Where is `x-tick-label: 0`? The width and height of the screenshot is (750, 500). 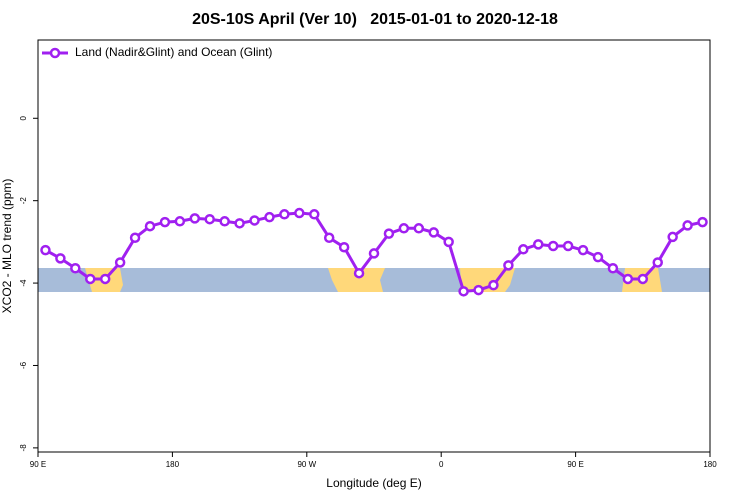
x-tick-label: 0 is located at coordinates (441, 464).